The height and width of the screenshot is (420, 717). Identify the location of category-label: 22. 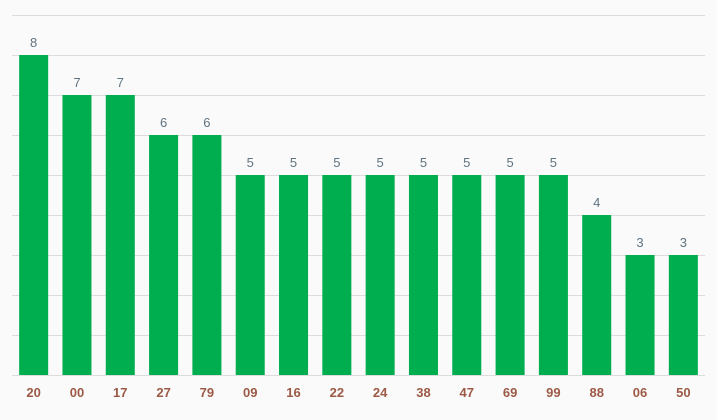
(337, 392).